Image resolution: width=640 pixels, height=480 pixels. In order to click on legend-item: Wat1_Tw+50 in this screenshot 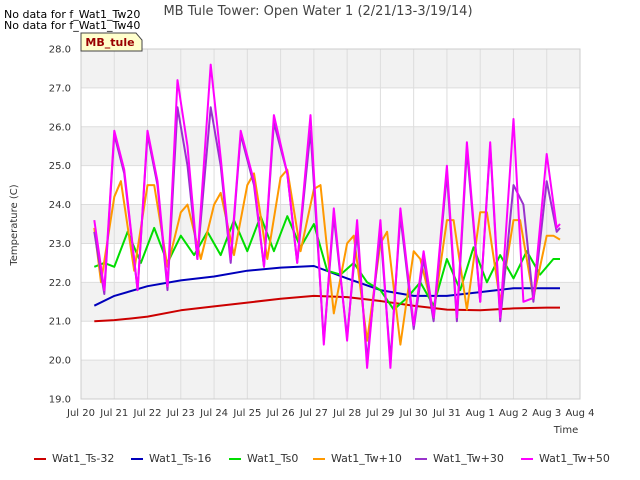, I will do `click(565, 458)`.